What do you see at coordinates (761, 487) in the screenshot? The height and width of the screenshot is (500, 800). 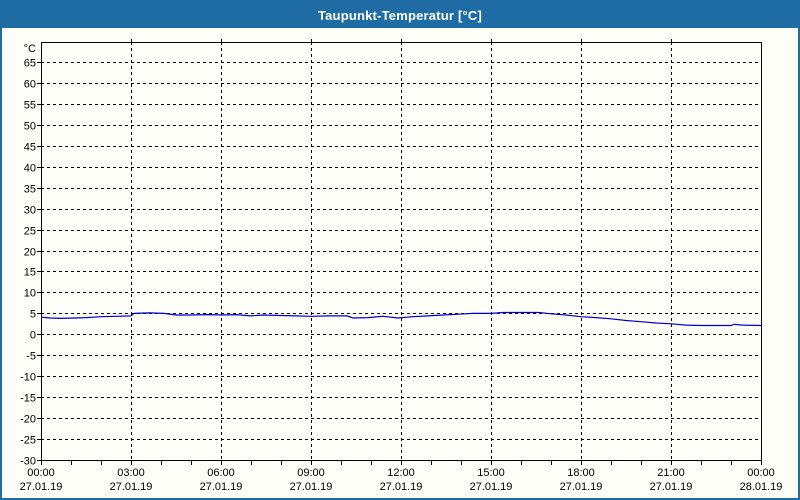 I see `x-axis-date-label: 28.01.19` at bounding box center [761, 487].